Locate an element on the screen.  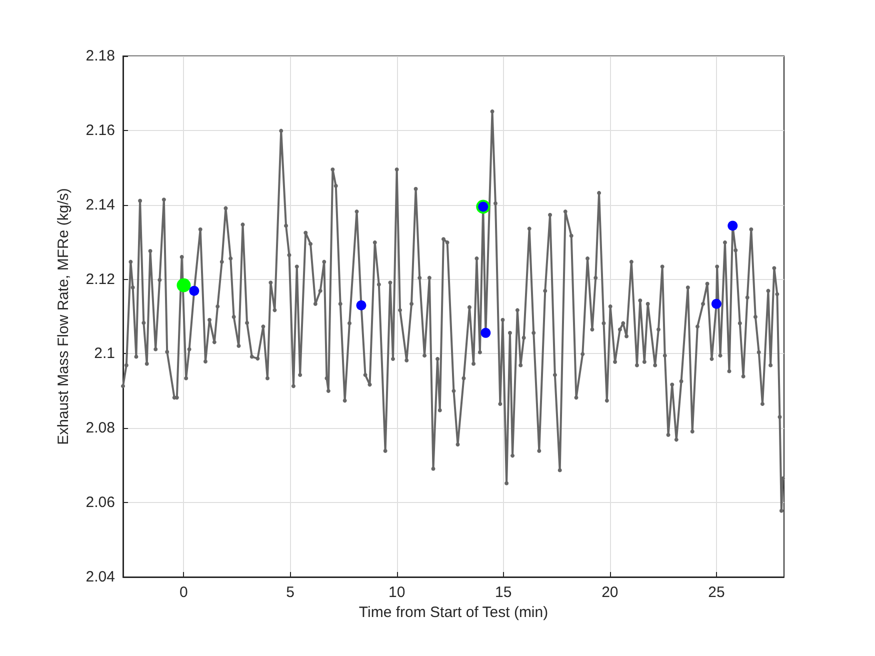
y-tick-label: 2.06 is located at coordinates (100, 503).